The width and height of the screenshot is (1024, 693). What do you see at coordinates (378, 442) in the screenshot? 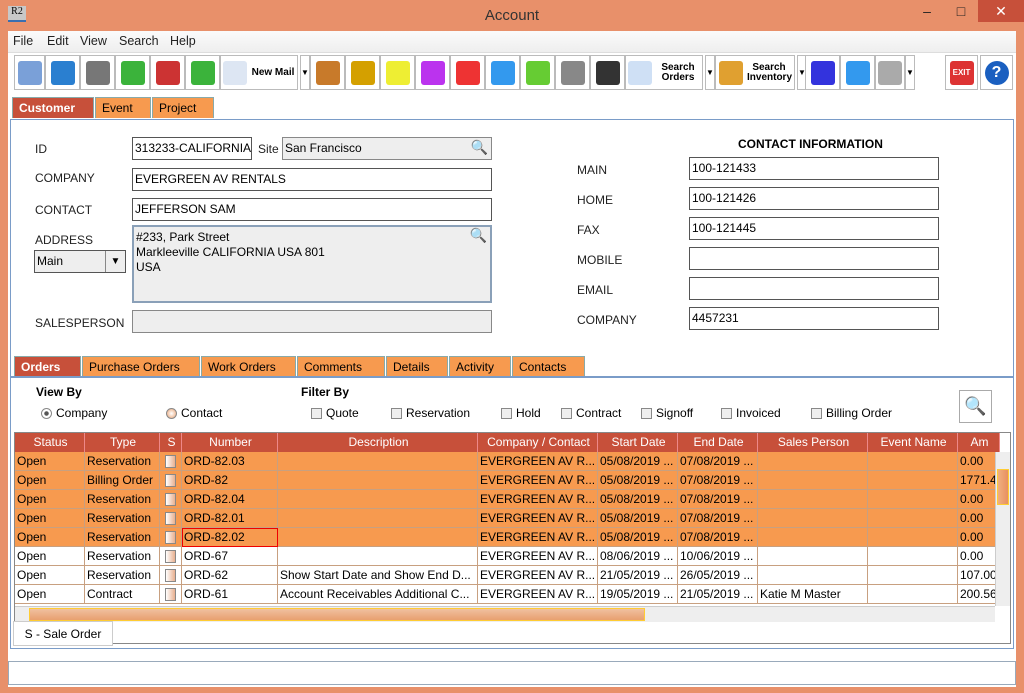
I see `column-header-description: Description` at bounding box center [378, 442].